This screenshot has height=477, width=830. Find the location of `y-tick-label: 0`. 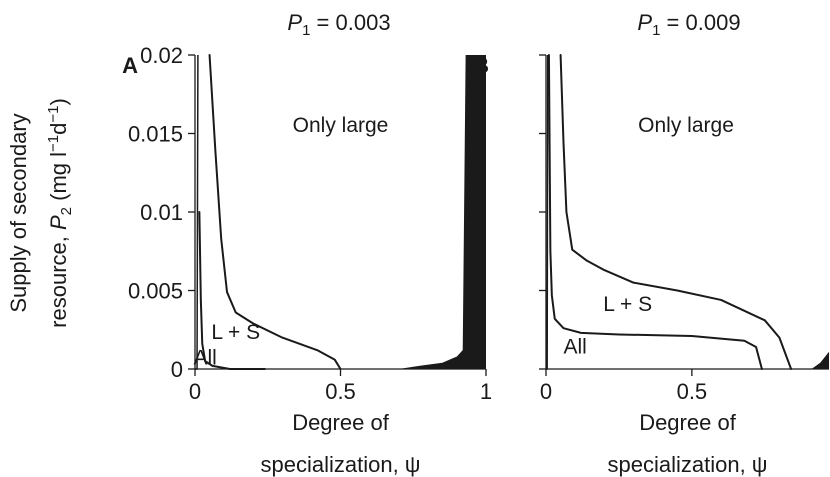

y-tick-label: 0 is located at coordinates (177, 369).